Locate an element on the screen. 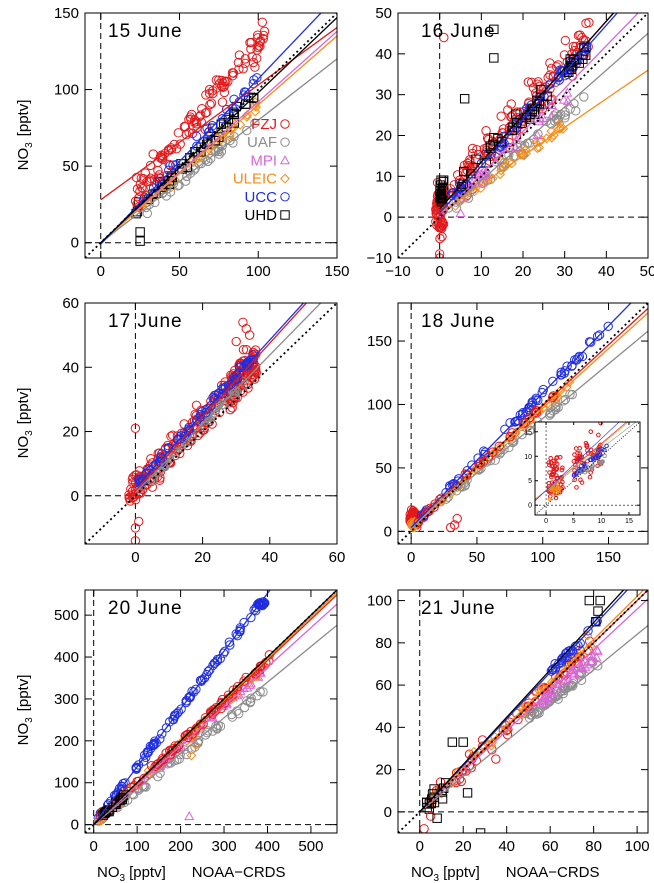 This screenshot has height=883, width=654. y-tick-label: 20 is located at coordinates (70, 432).